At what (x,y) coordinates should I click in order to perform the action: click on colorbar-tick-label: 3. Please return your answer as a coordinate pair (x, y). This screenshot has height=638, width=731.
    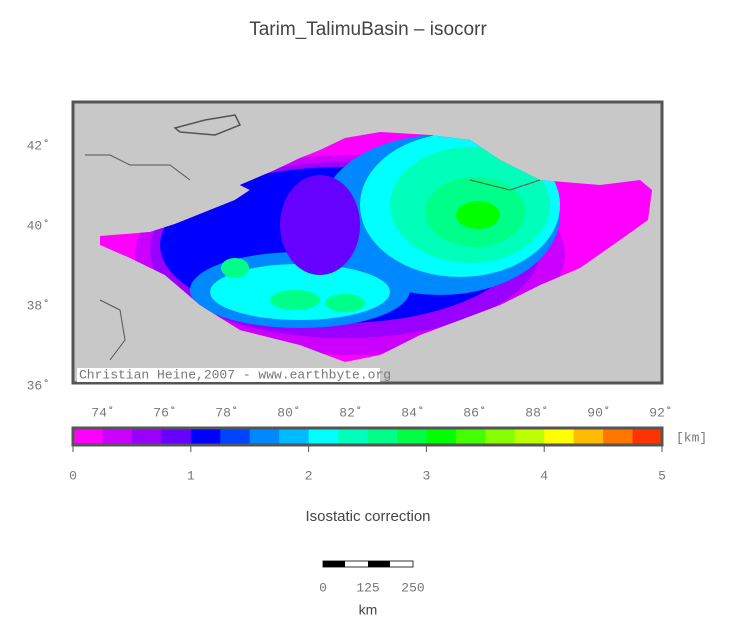
    Looking at the image, I should click on (426, 475).